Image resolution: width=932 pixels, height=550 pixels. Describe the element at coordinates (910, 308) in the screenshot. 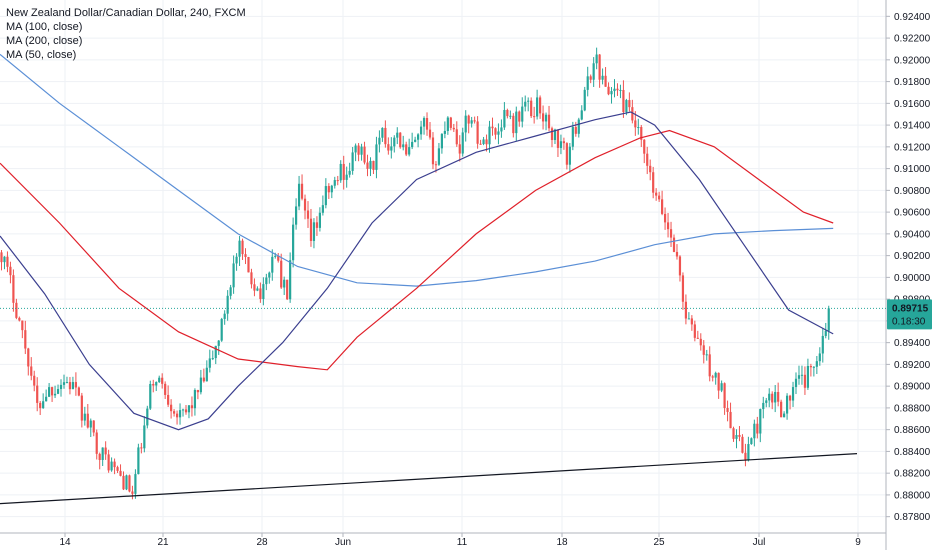

I see `last-price-label: 0.89715` at that location.